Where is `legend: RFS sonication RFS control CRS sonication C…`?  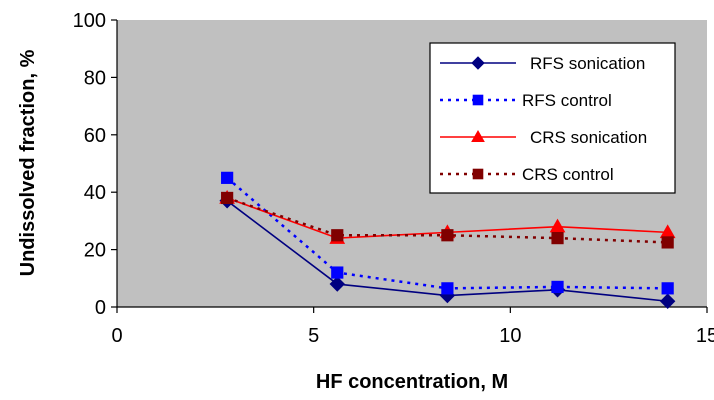
legend: RFS sonication RFS control CRS sonication C… is located at coordinates (552, 118).